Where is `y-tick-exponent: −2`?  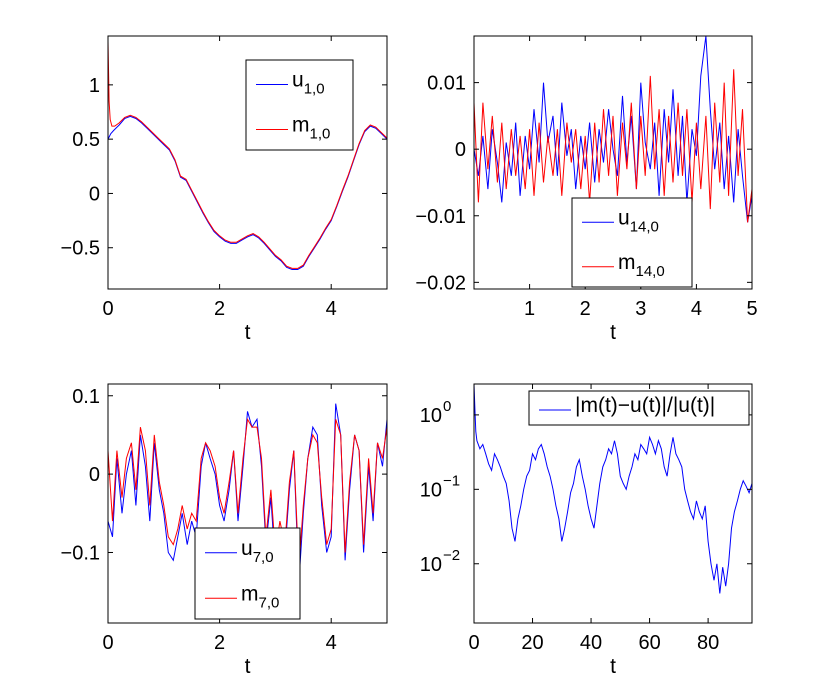
y-tick-exponent: −2 is located at coordinates (451, 555).